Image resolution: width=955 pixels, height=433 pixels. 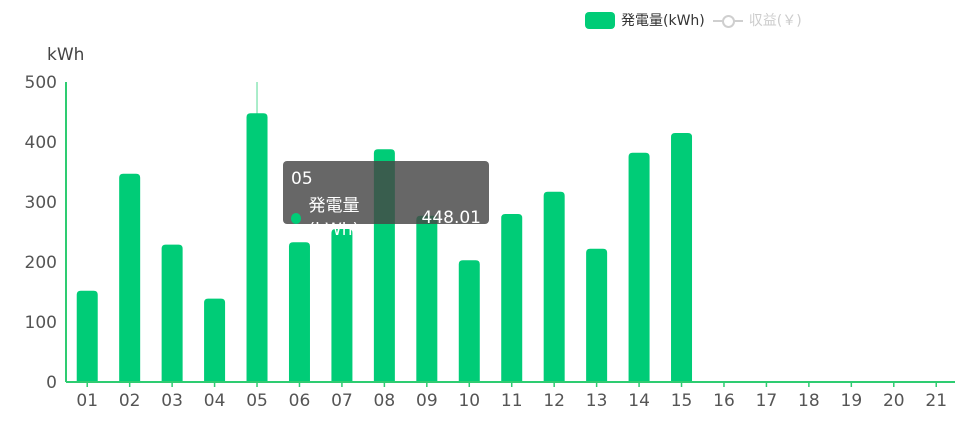 I want to click on tooltip-value: 448.01, so click(x=451, y=218).